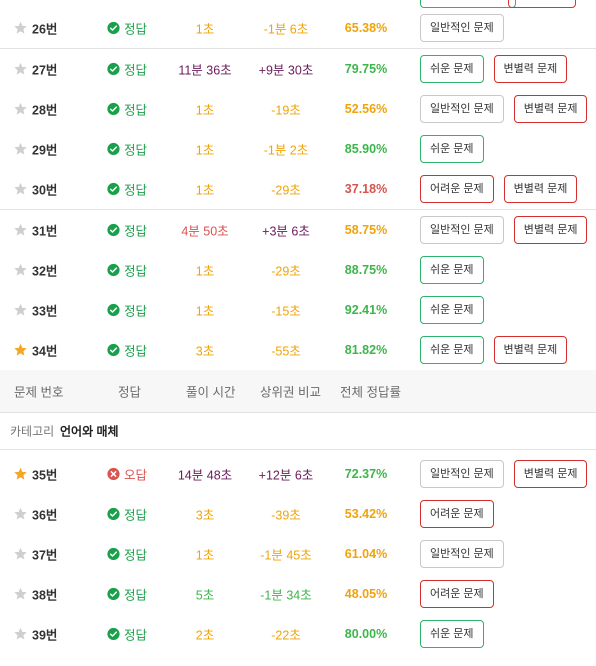 This screenshot has height=666, width=596. I want to click on table-row: 28번 정답 1초 -19초 52.56% 일반적인 문제 변별력 문제, so click(298, 109).